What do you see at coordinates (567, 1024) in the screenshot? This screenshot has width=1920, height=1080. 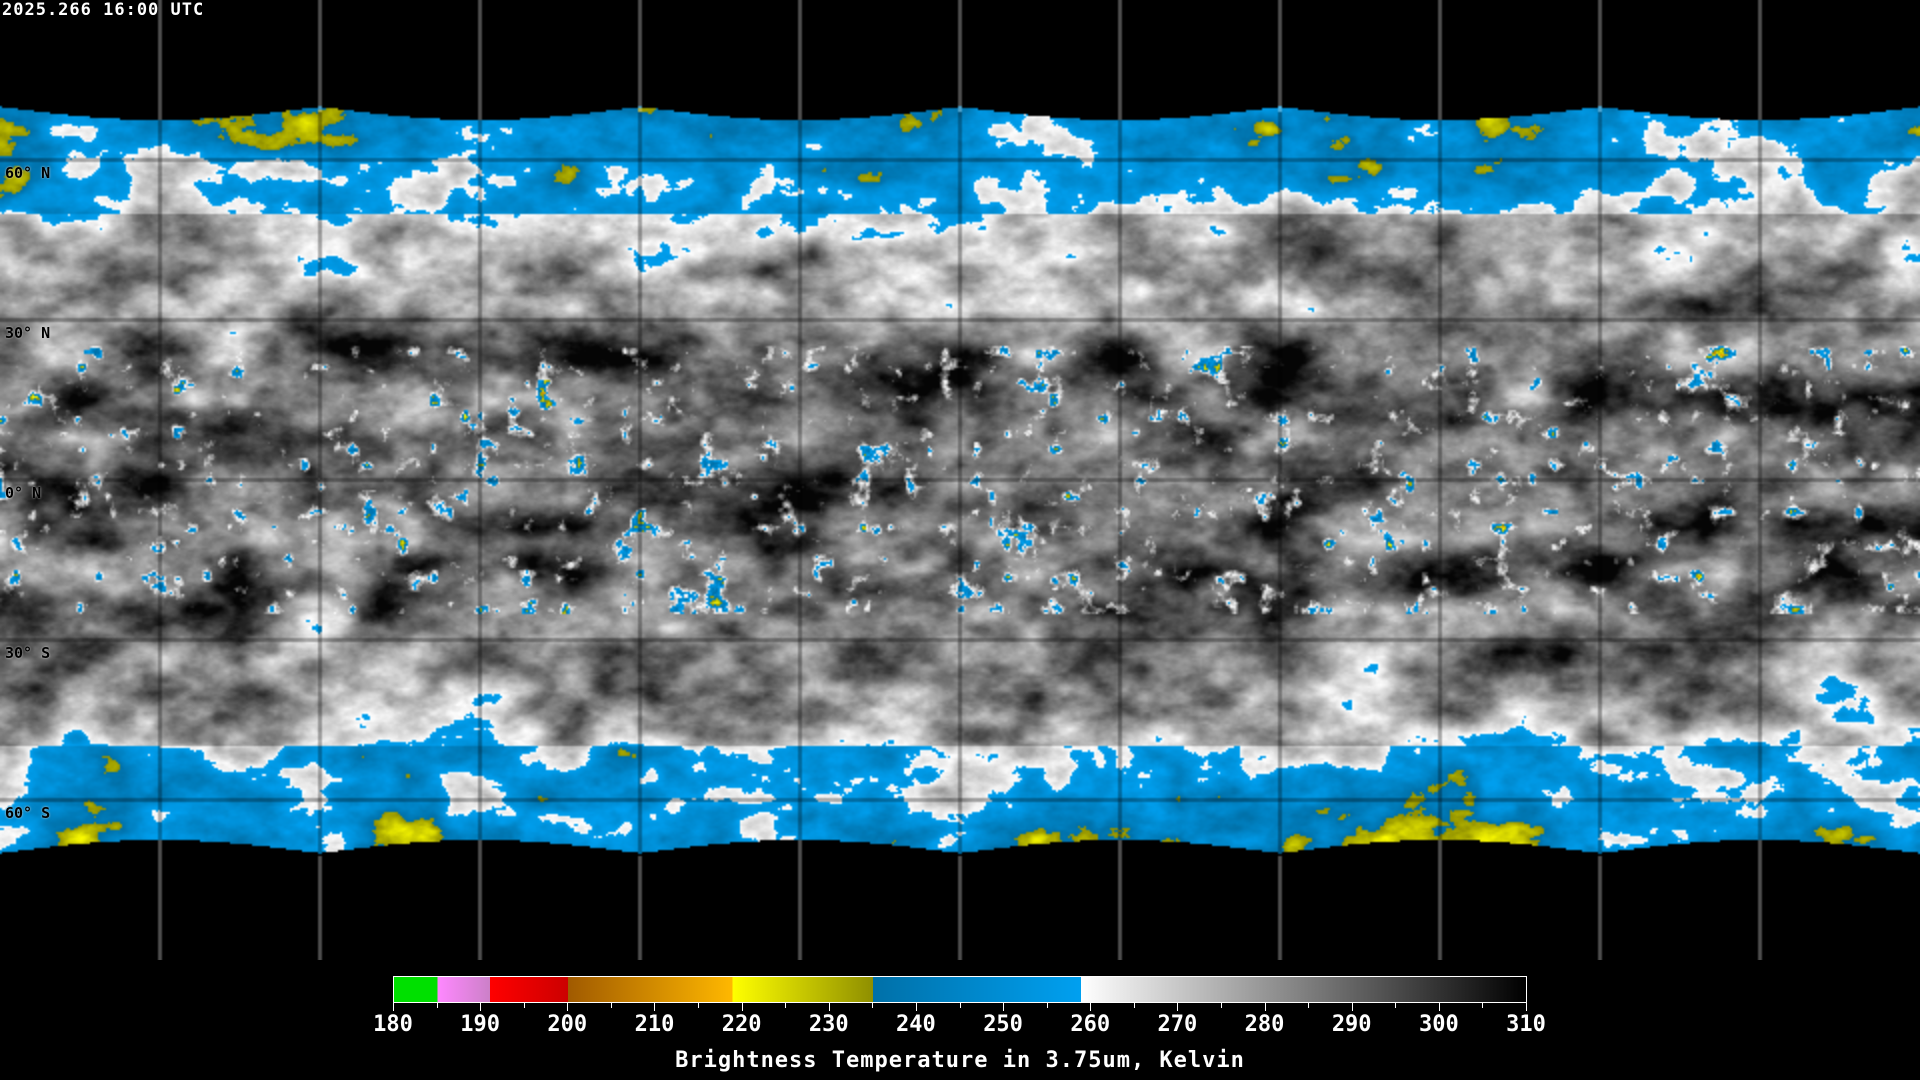 I see `colorbar-tick-label: 200` at bounding box center [567, 1024].